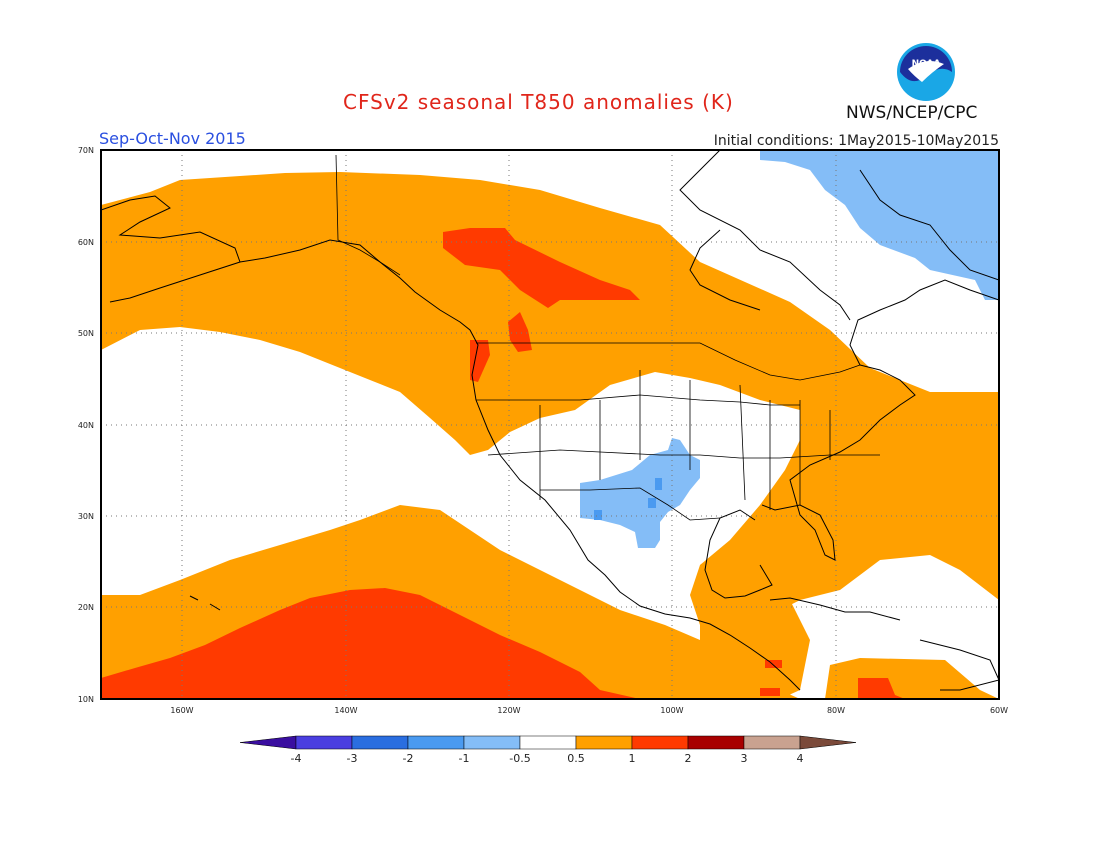 This screenshot has height=850, width=1100. Describe the element at coordinates (520, 332) in the screenshot. I see `strong-warm-bc` at that location.